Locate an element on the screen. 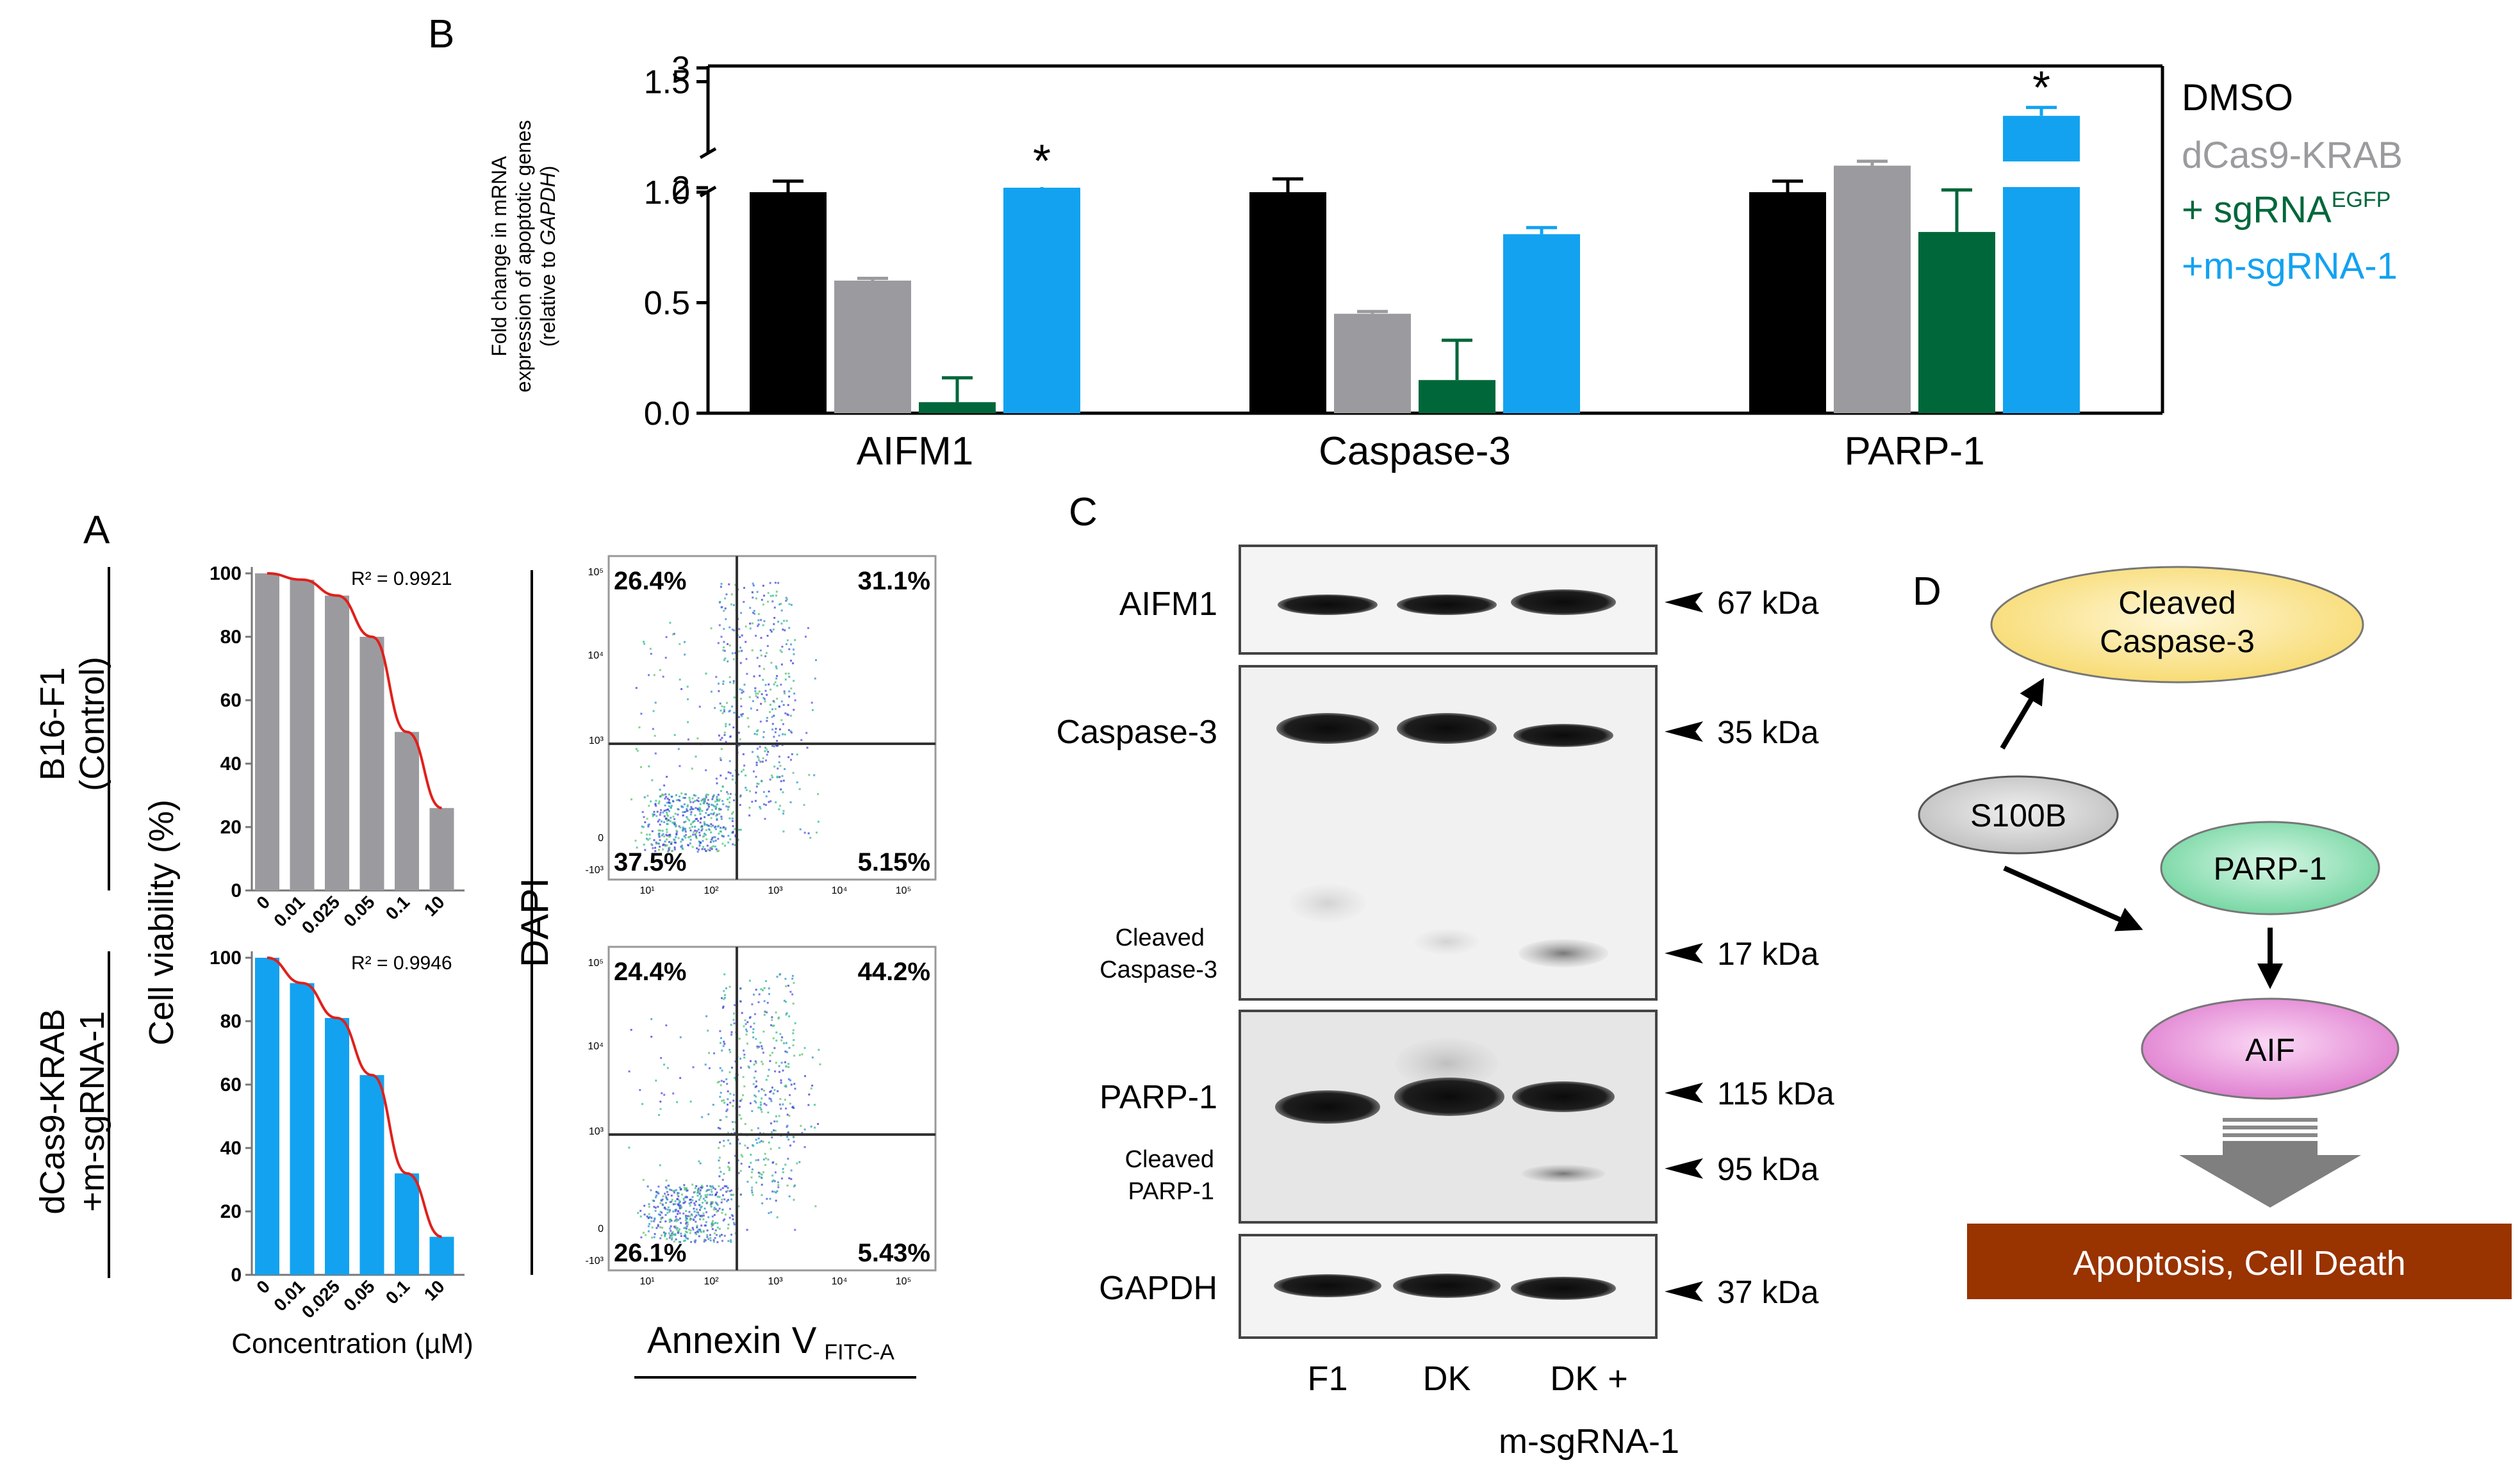 This screenshot has height=1476, width=2520. bar-break-gap is located at coordinates (1042, 174).